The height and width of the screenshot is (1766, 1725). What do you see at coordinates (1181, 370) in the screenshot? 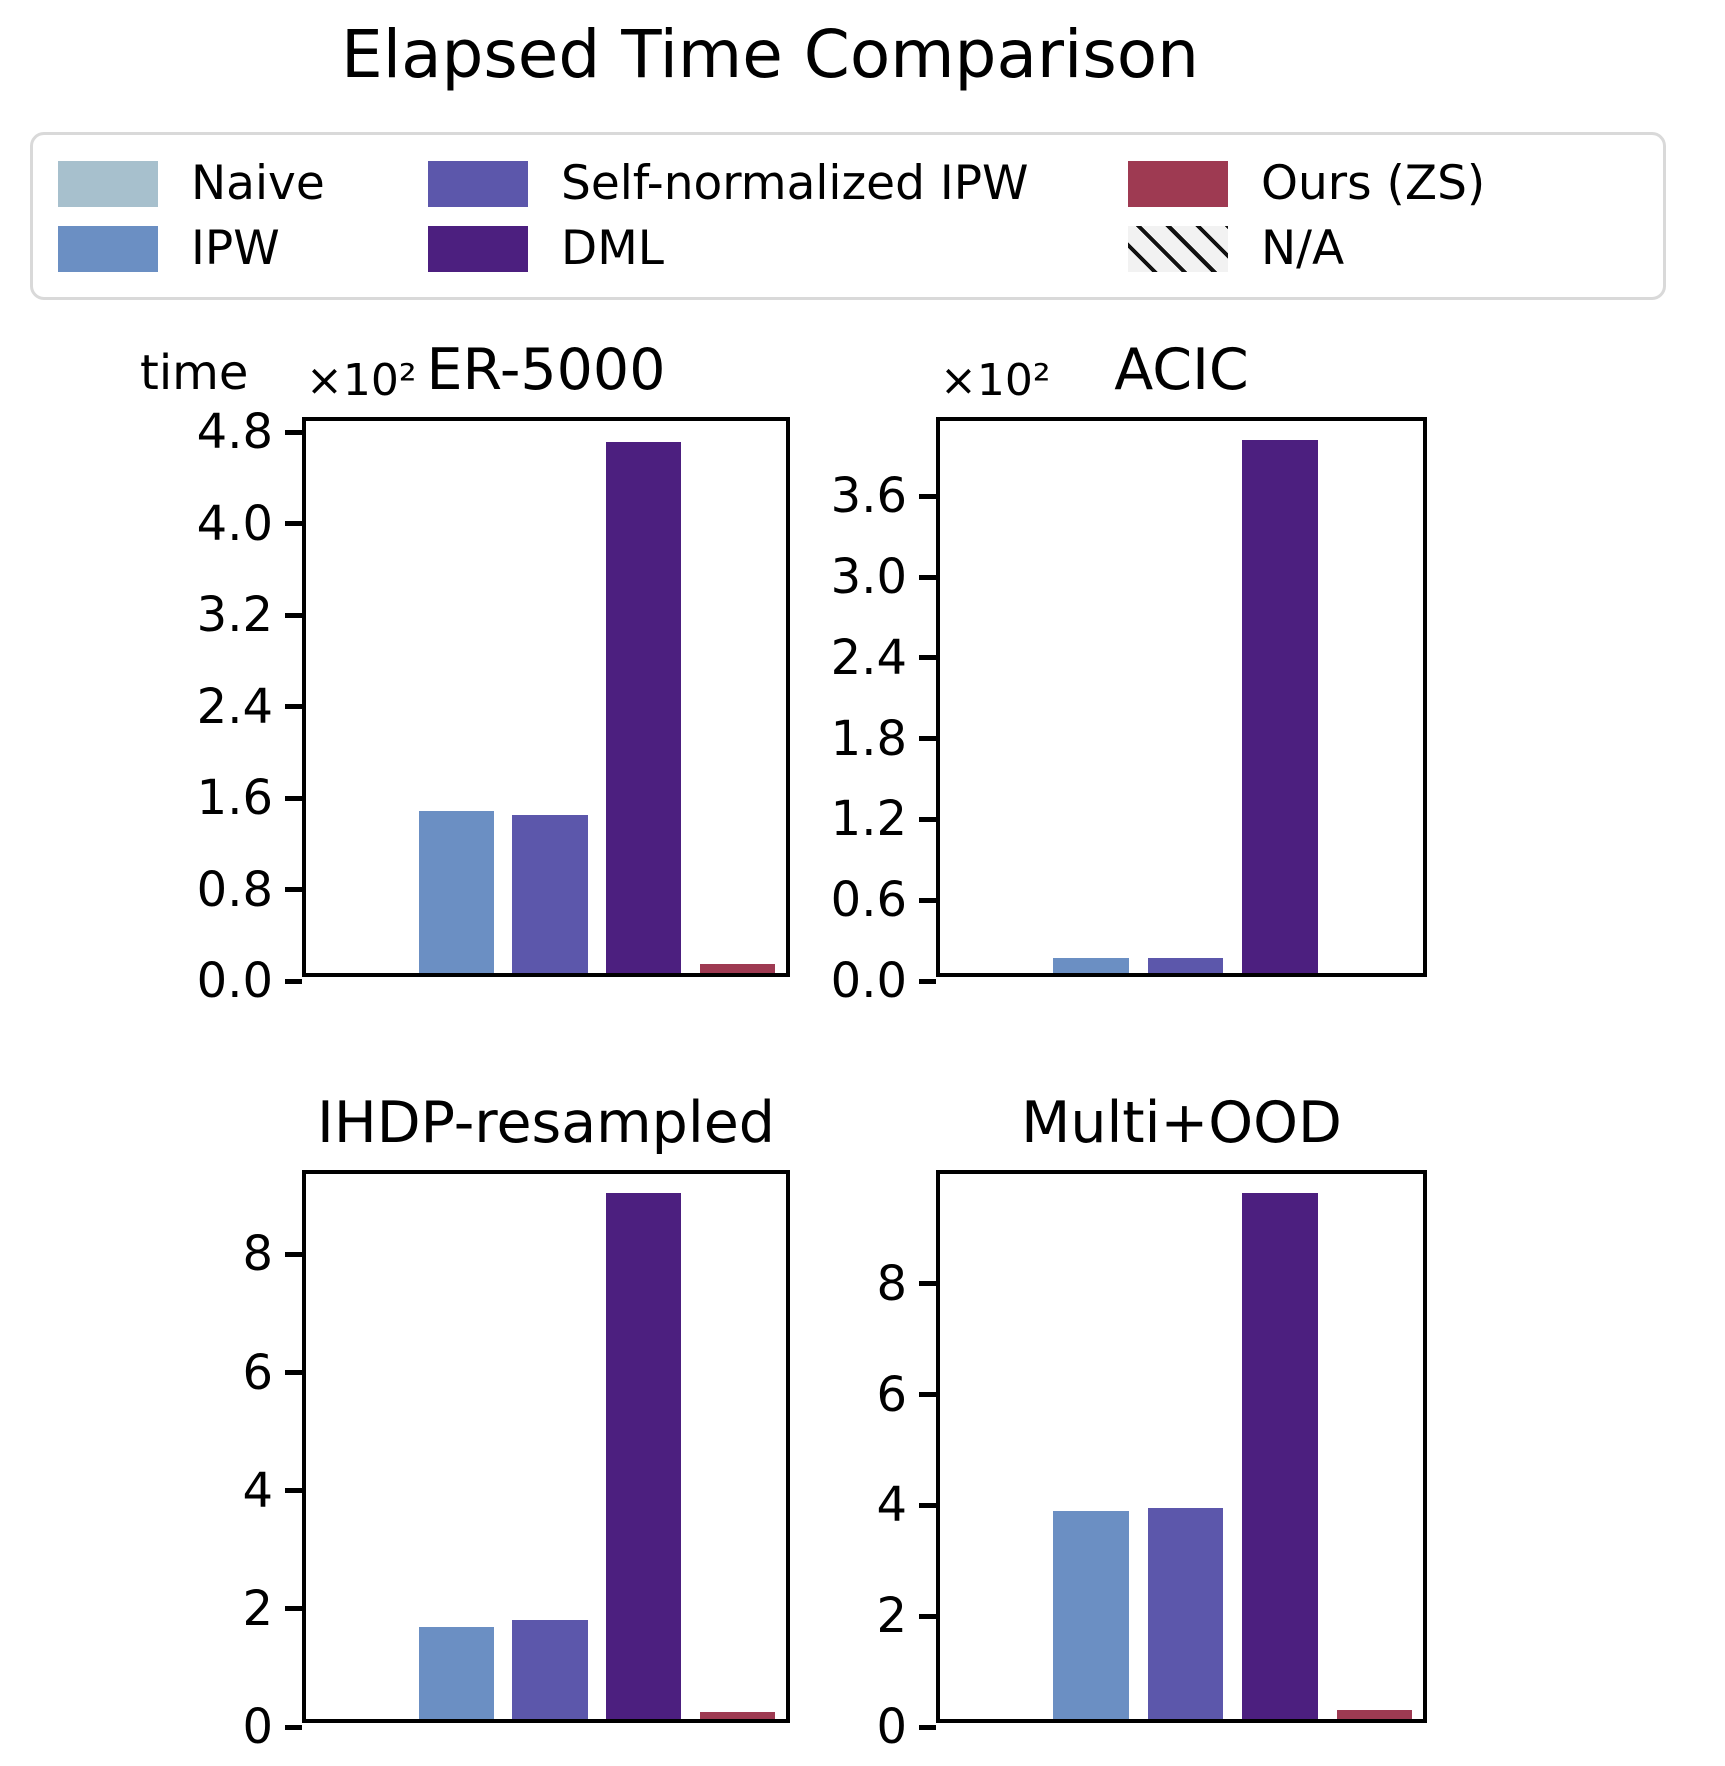
I see `subplot-title-acic: ACIC` at bounding box center [1181, 370].